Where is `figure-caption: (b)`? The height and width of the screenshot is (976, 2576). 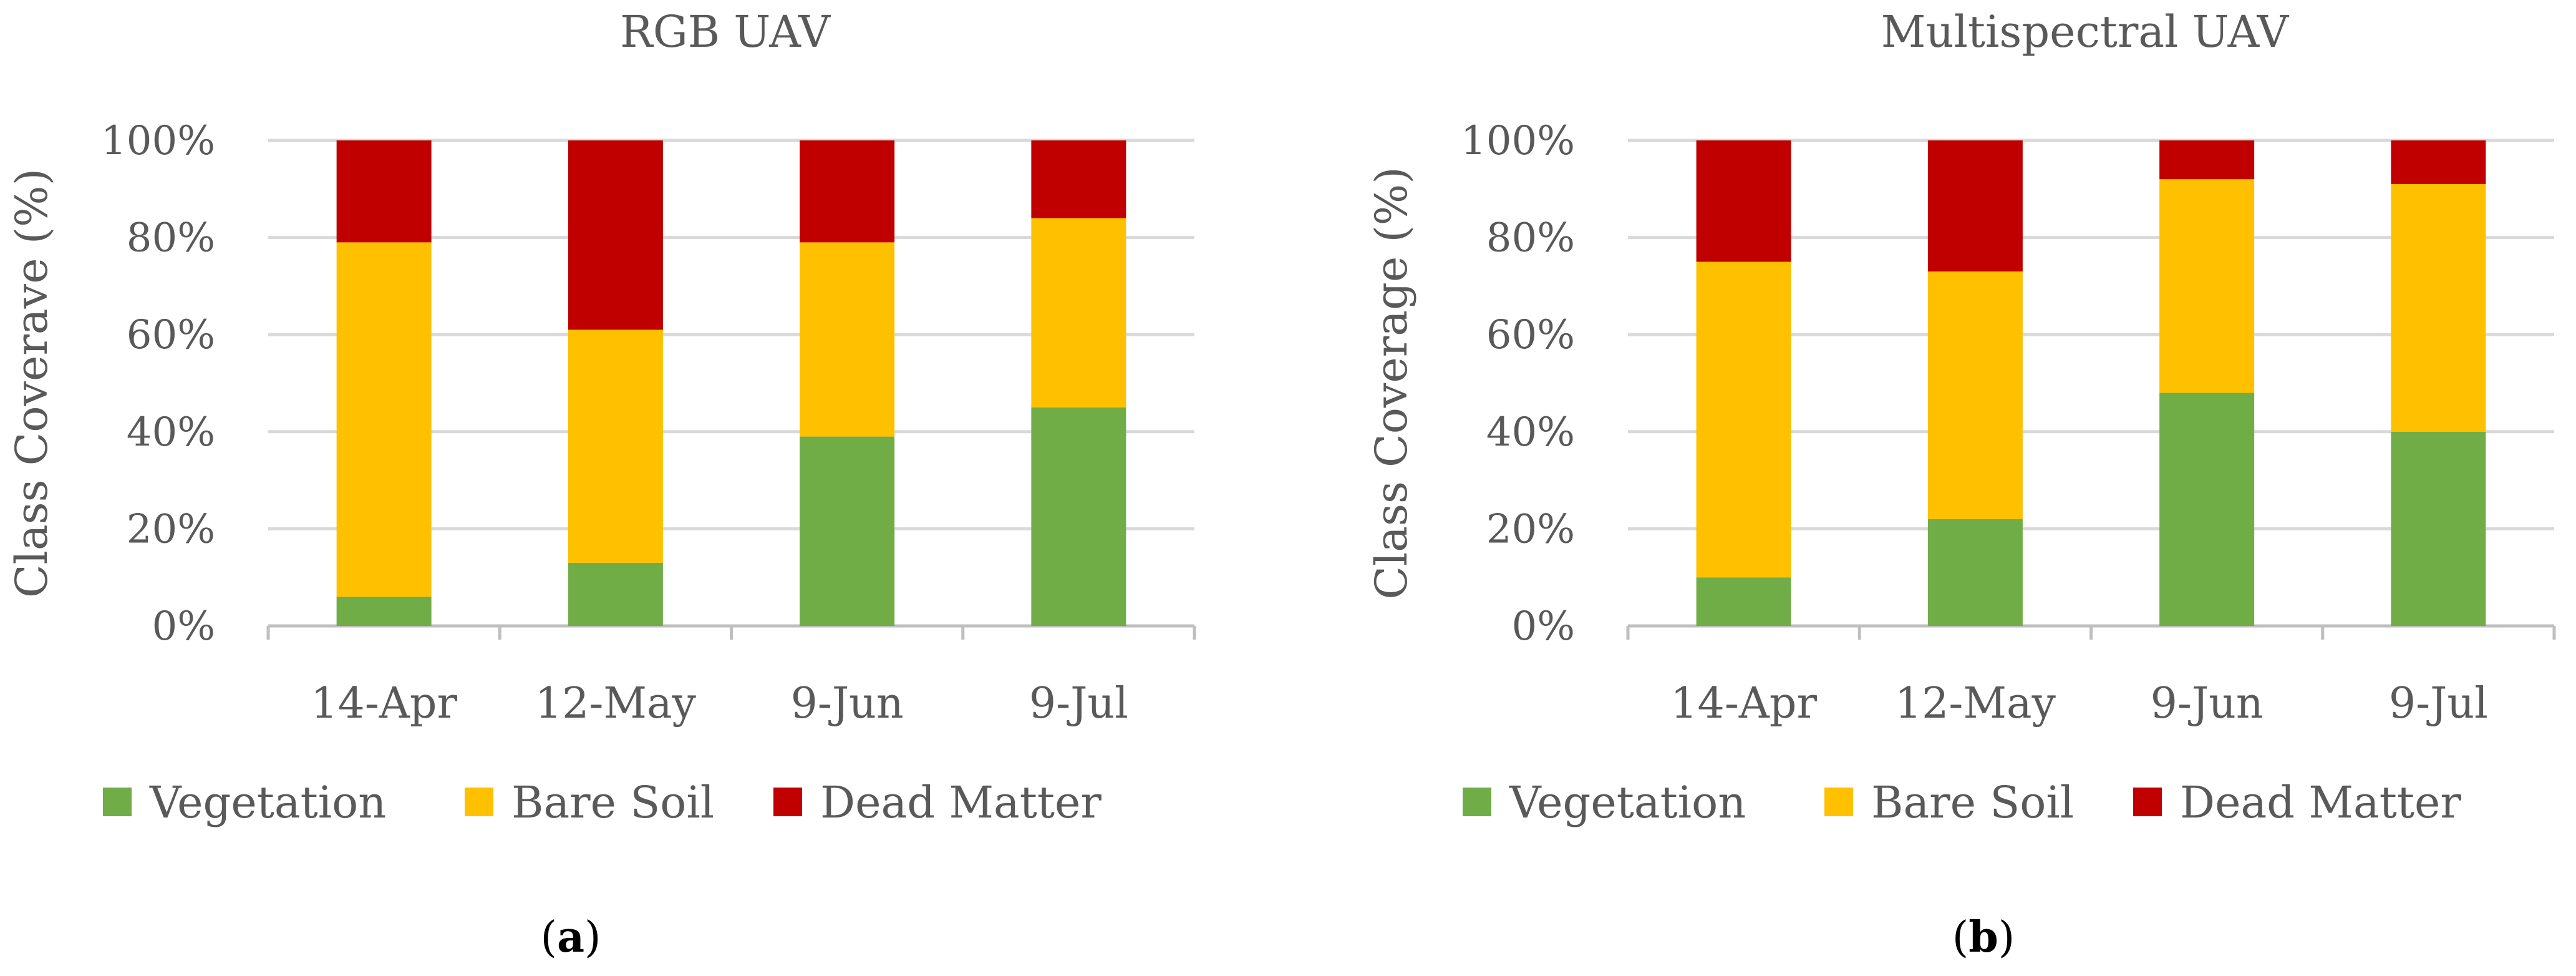
figure-caption: (b) is located at coordinates (1983, 937).